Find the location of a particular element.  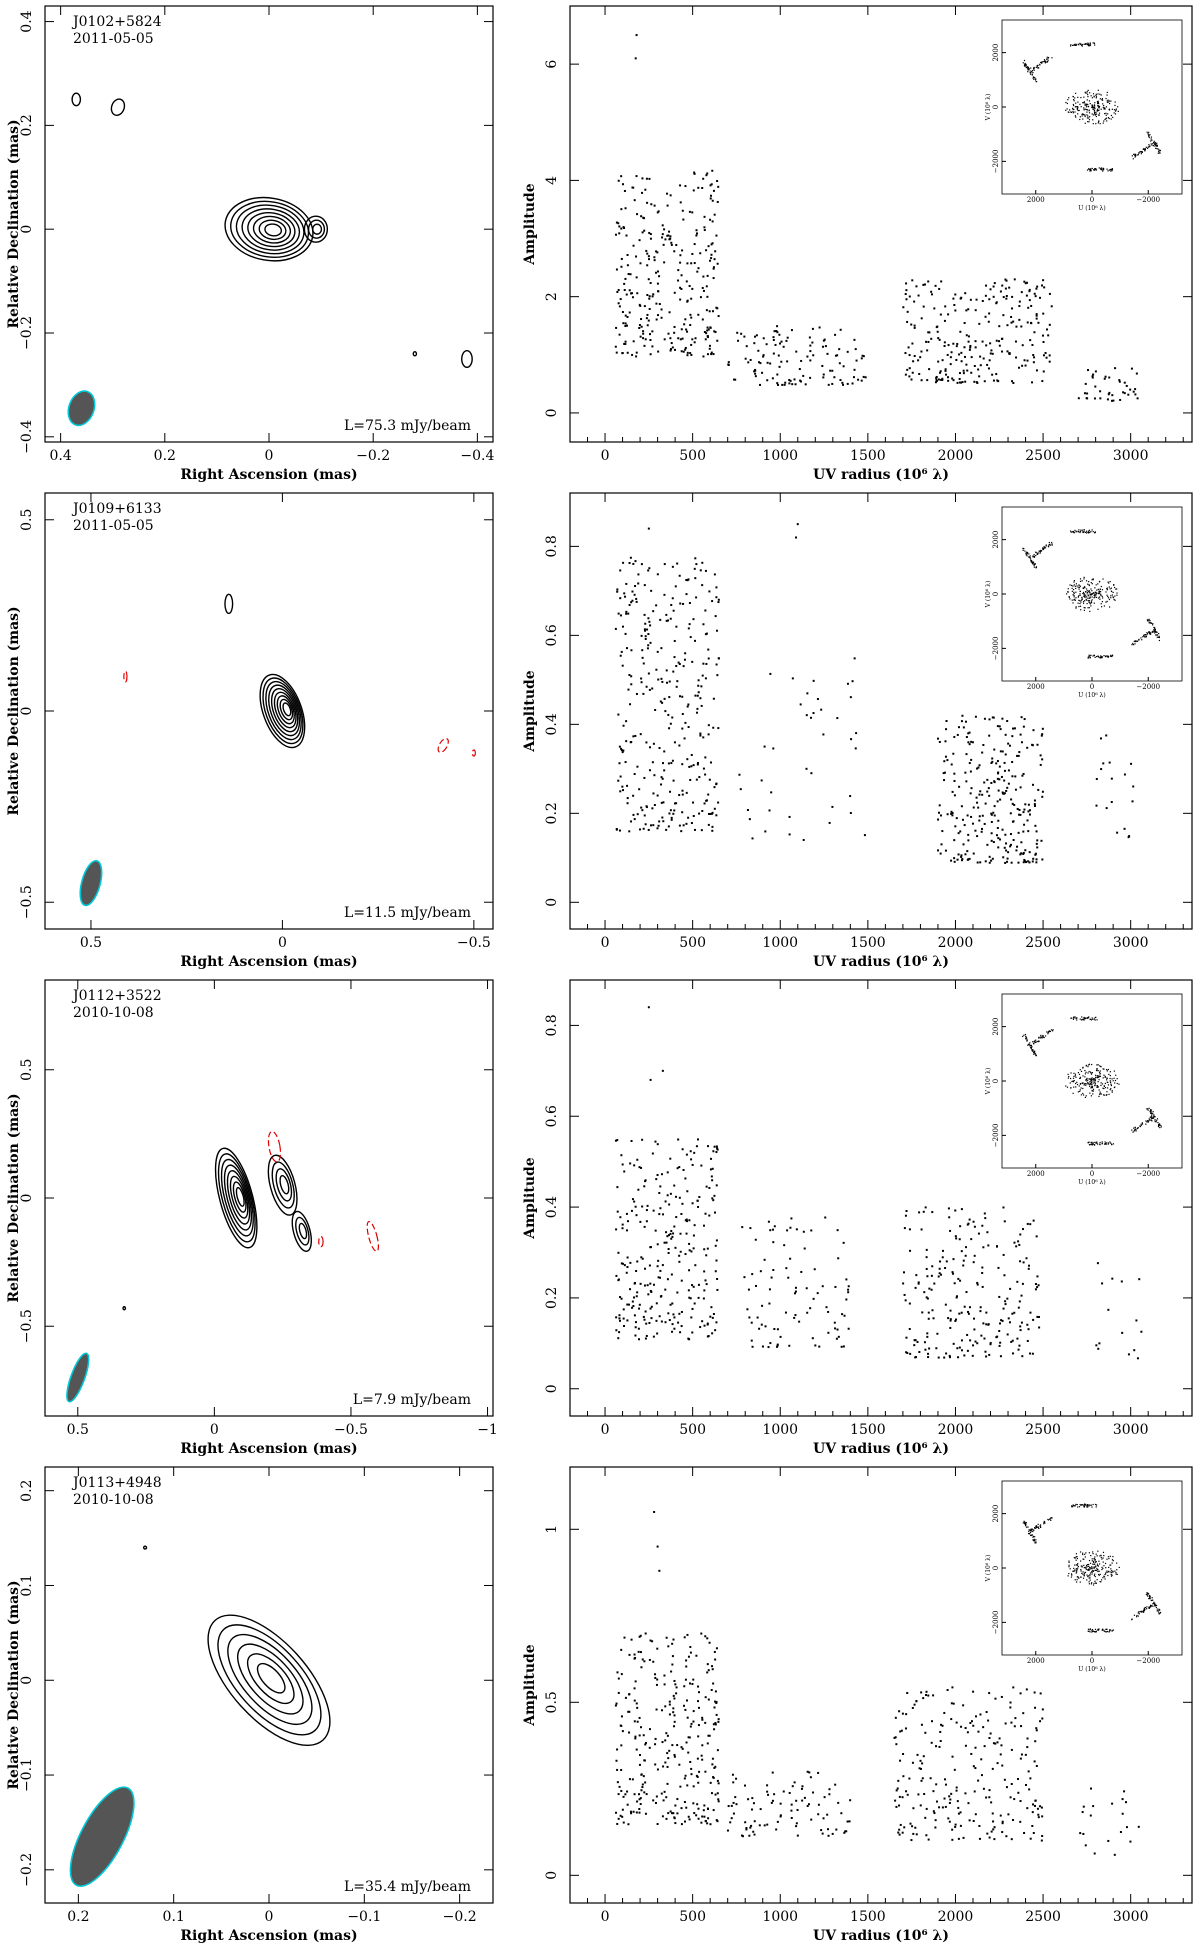

y-tick-label: 0.1 is located at coordinates (27, 1585).